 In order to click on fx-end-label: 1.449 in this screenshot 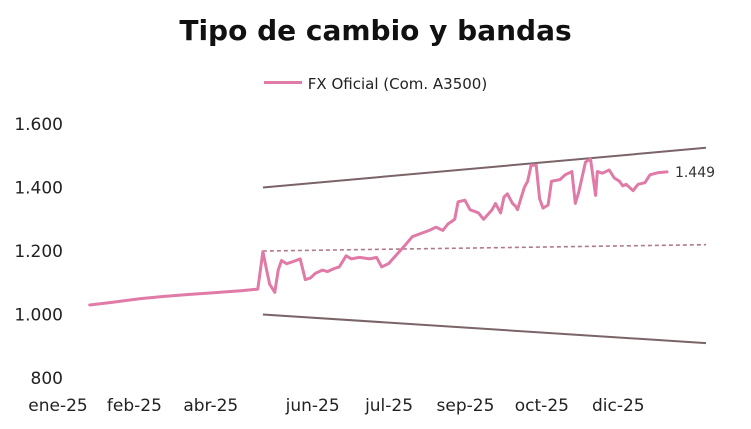, I will do `click(695, 173)`.